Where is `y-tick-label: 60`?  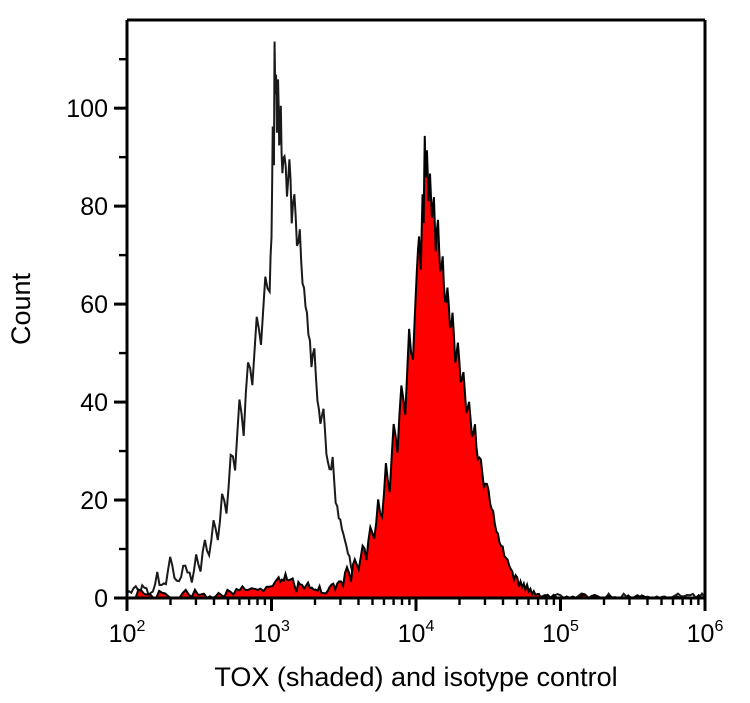 y-tick-label: 60 is located at coordinates (94, 305).